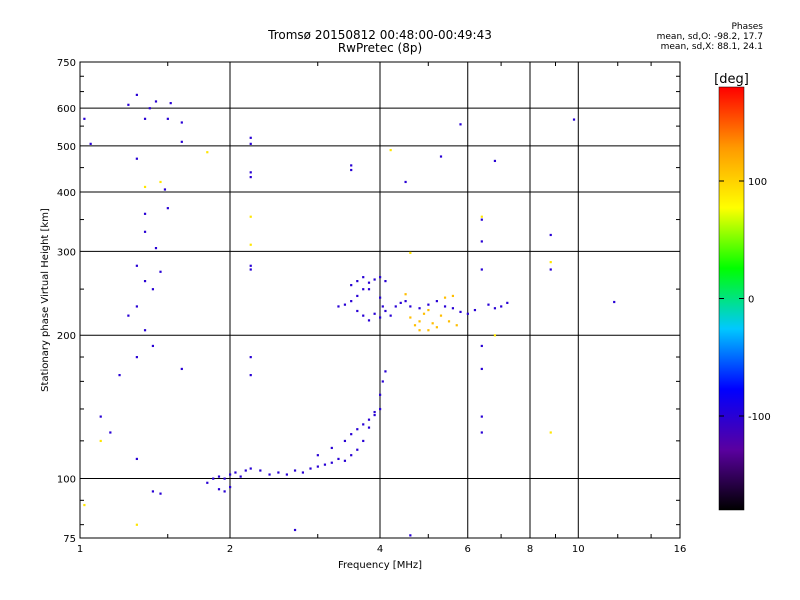 The width and height of the screenshot is (800, 600). Describe the element at coordinates (759, 417) in the screenshot. I see `colorbar-tick-label: -100` at that location.